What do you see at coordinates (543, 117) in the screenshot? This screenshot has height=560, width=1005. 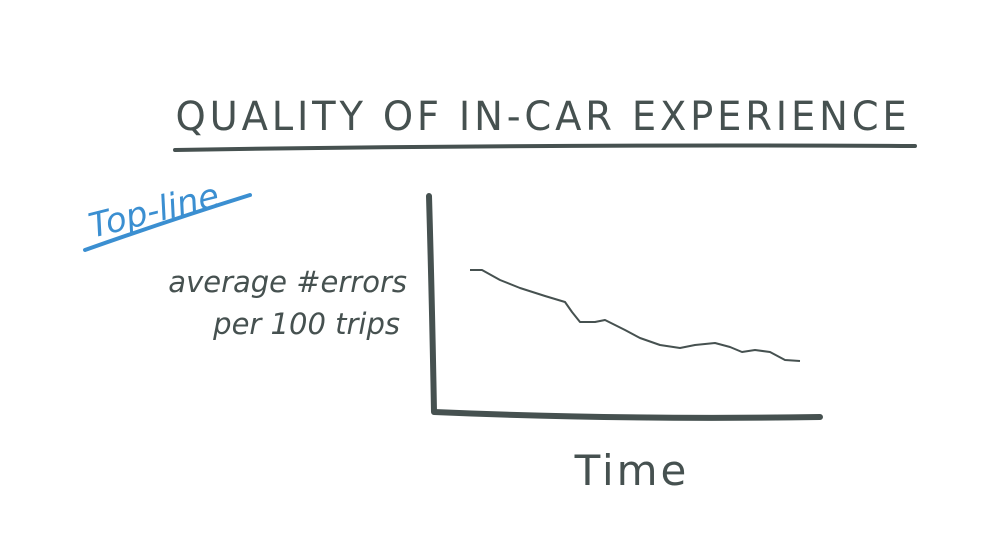 I see `title: QUALITY OF IN-CAR EXPERIENCE` at bounding box center [543, 117].